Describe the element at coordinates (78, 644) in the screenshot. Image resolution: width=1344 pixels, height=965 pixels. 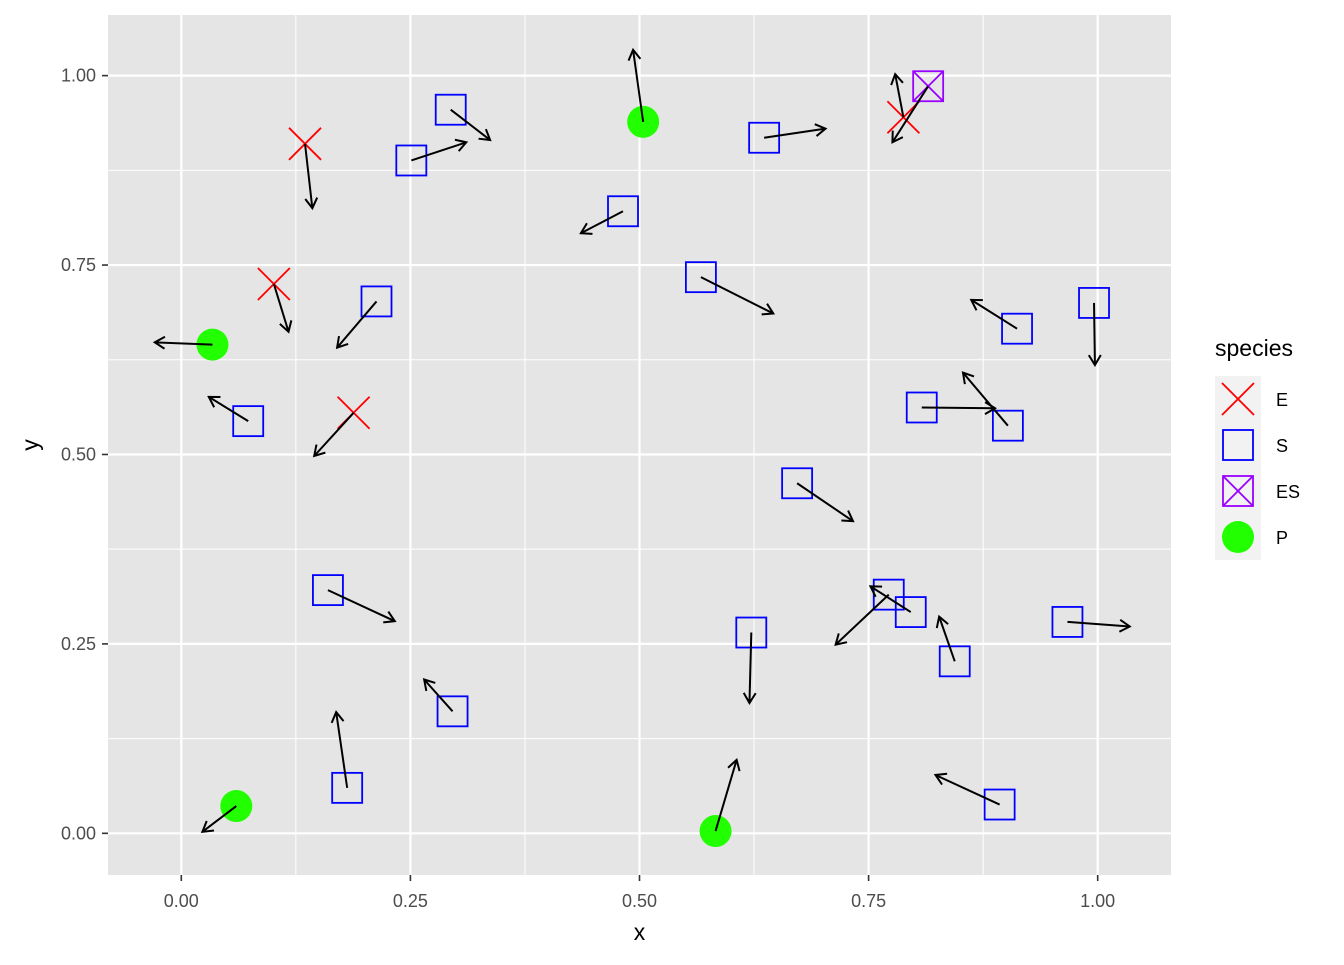
I see `y-tick-label: 0.25` at that location.